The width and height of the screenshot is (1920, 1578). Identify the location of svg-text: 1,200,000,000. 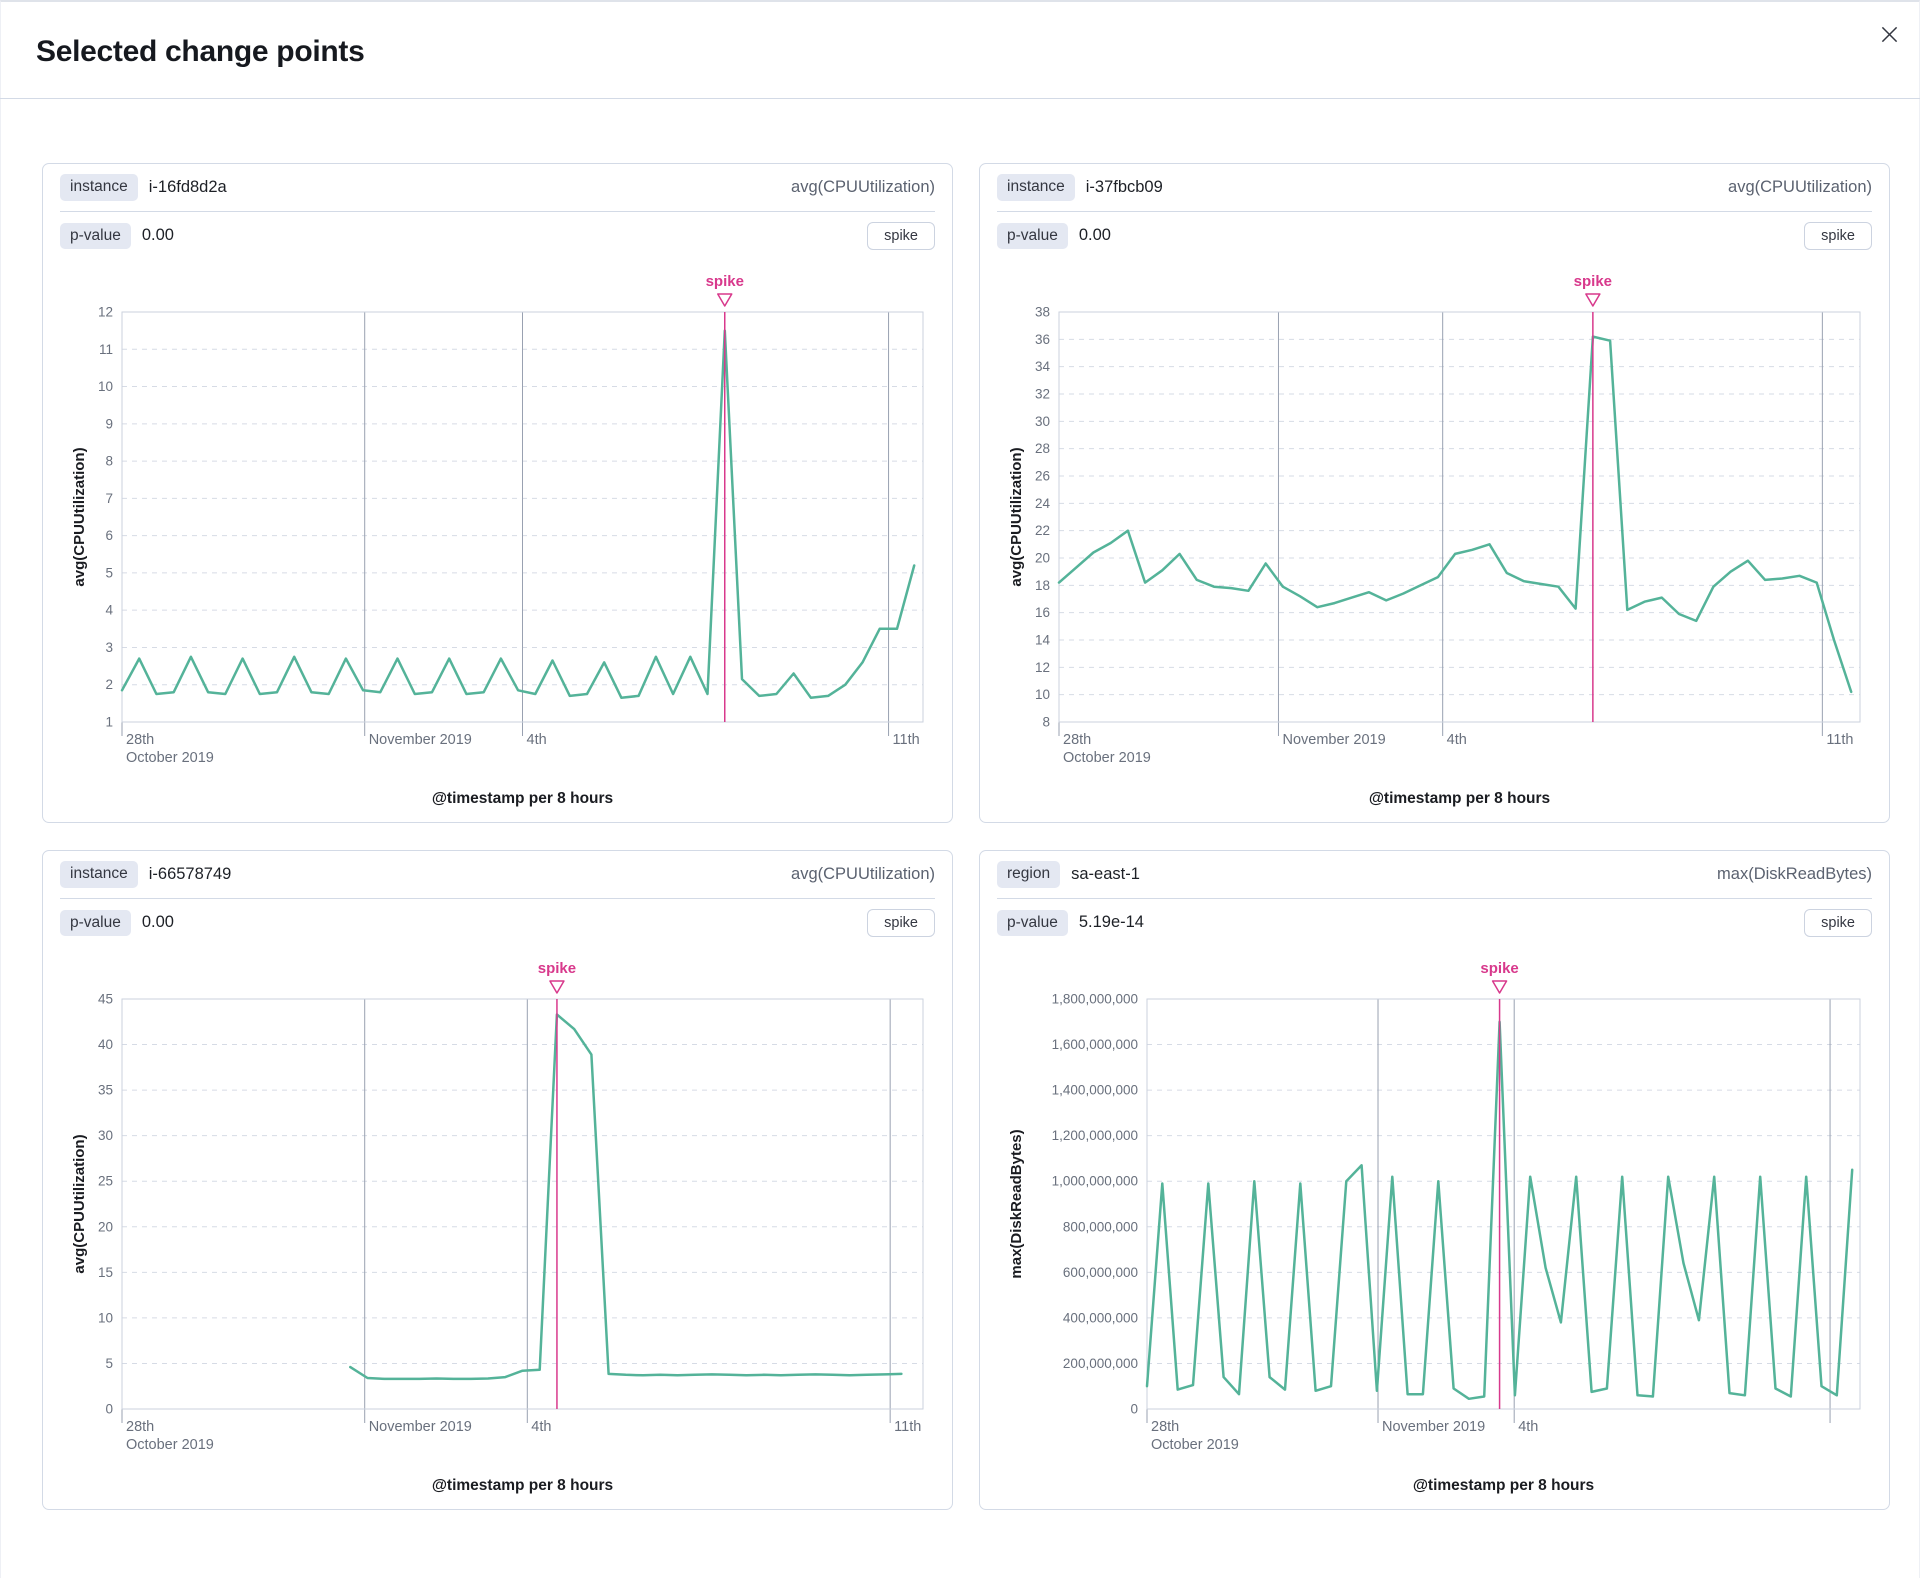
(1095, 1135).